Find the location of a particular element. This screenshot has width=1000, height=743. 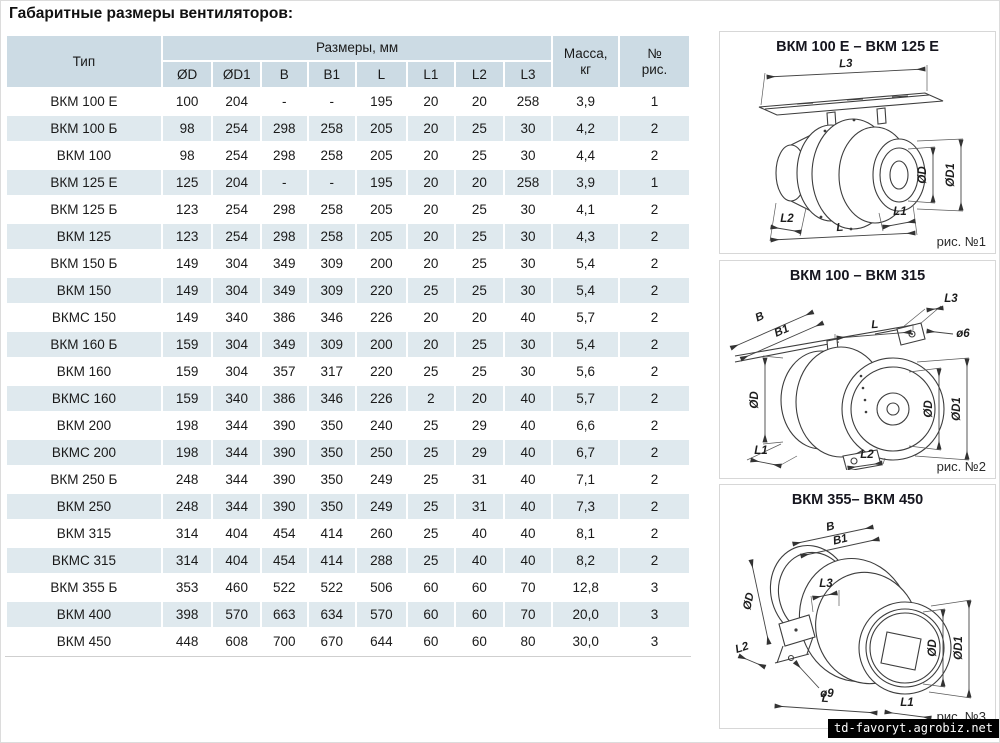

value-cell: 29 is located at coordinates (479, 452).